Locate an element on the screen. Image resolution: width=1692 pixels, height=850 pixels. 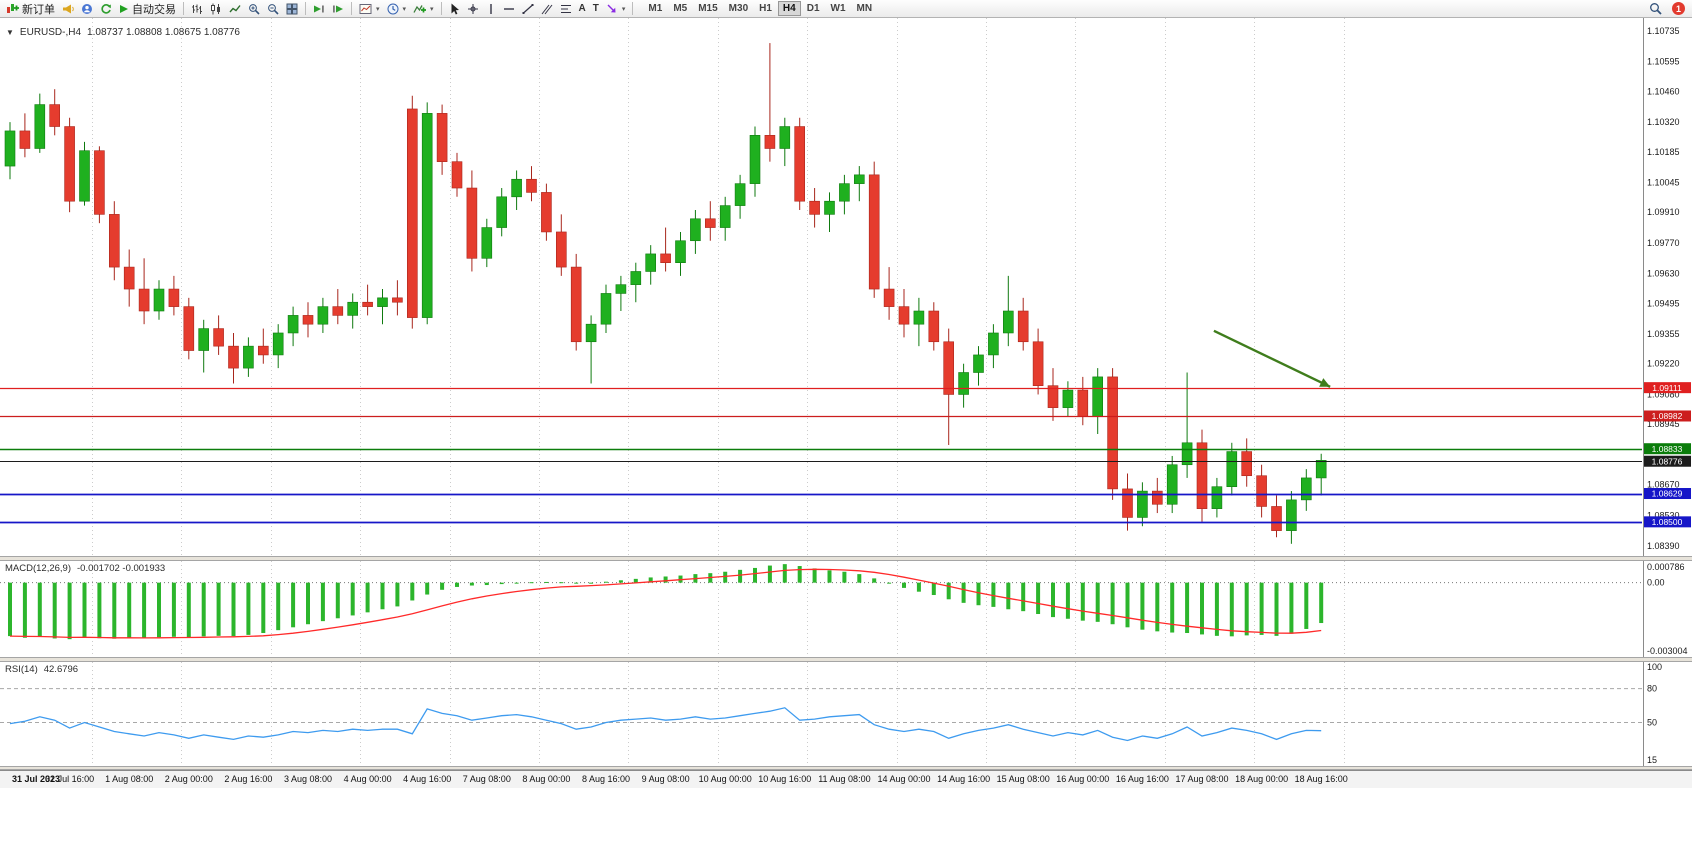
svg-text: -0.003004 is located at coordinates (1667, 651).